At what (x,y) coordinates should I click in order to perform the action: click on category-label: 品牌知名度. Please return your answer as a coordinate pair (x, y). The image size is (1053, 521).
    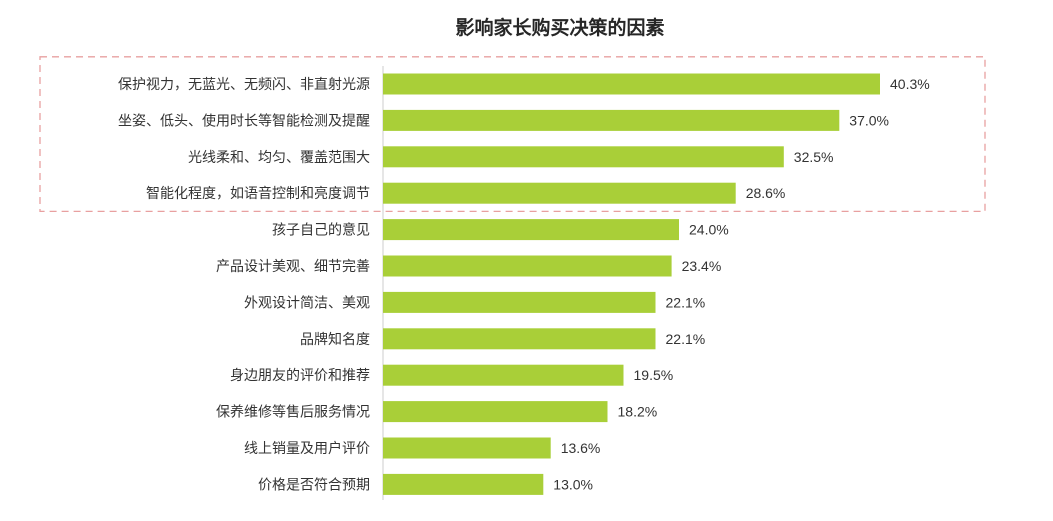
    Looking at the image, I should click on (335, 339).